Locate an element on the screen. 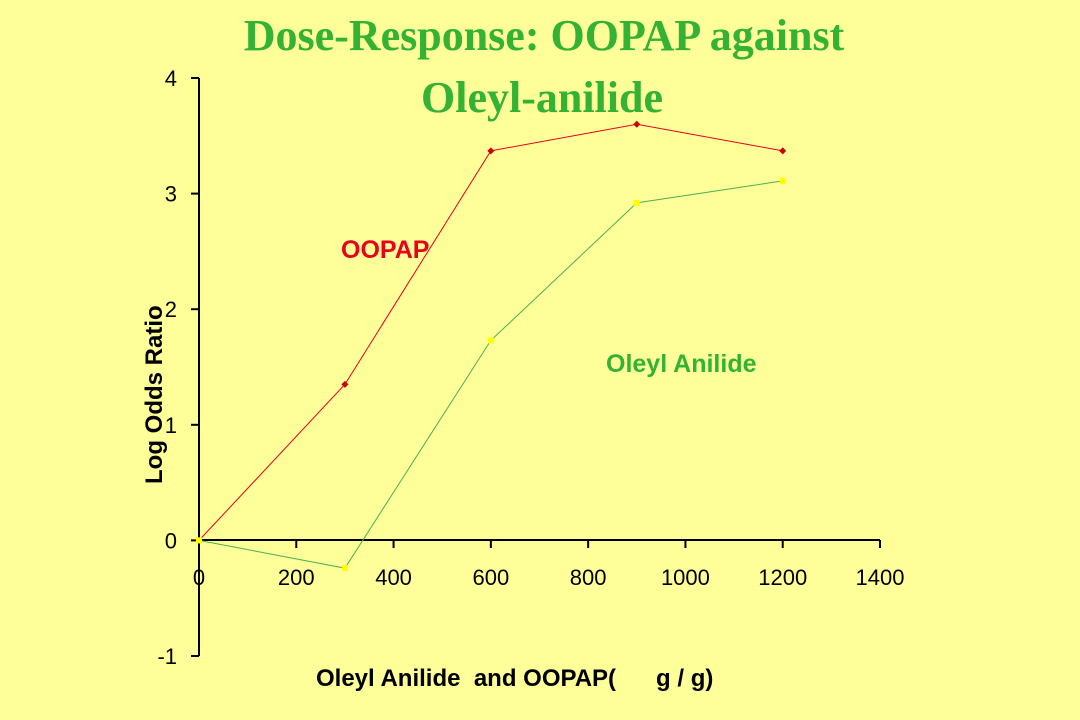 The height and width of the screenshot is (720, 1080). x-axis-title: Oleyl Anilide and OOPAP( g / g) is located at coordinates (514, 678).